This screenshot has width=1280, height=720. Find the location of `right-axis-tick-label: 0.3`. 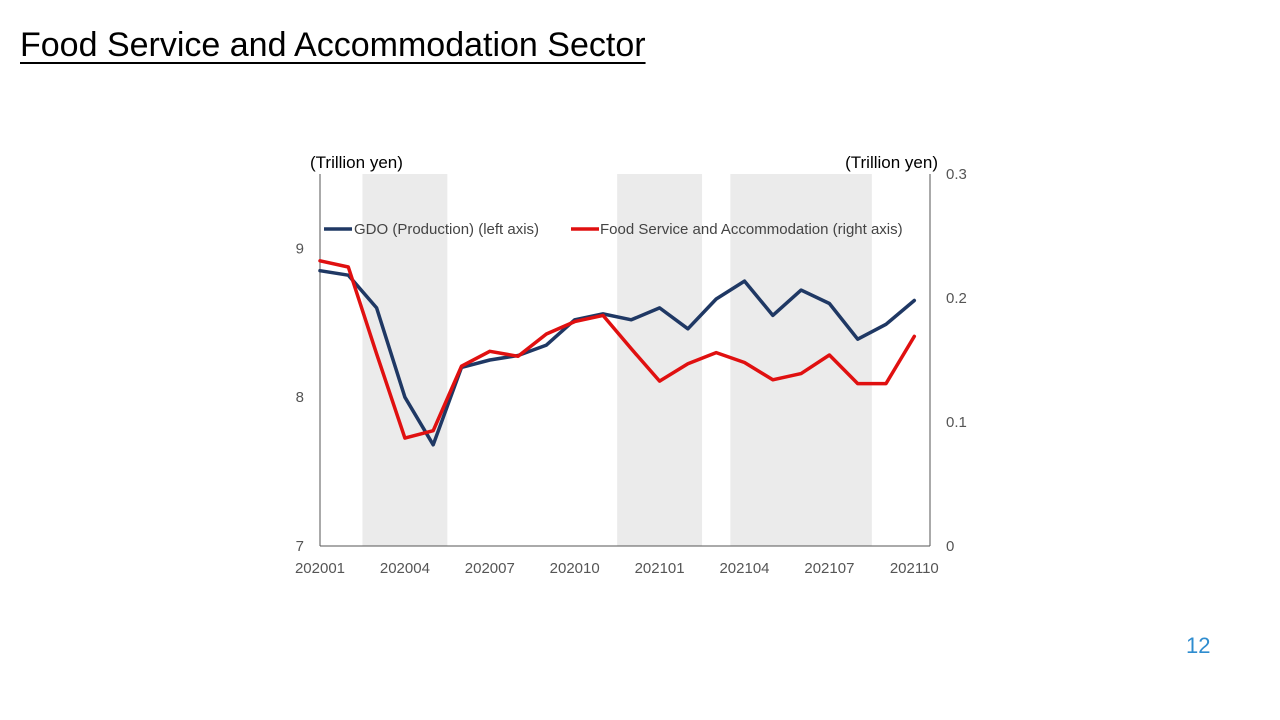

right-axis-tick-label: 0.3 is located at coordinates (956, 174).